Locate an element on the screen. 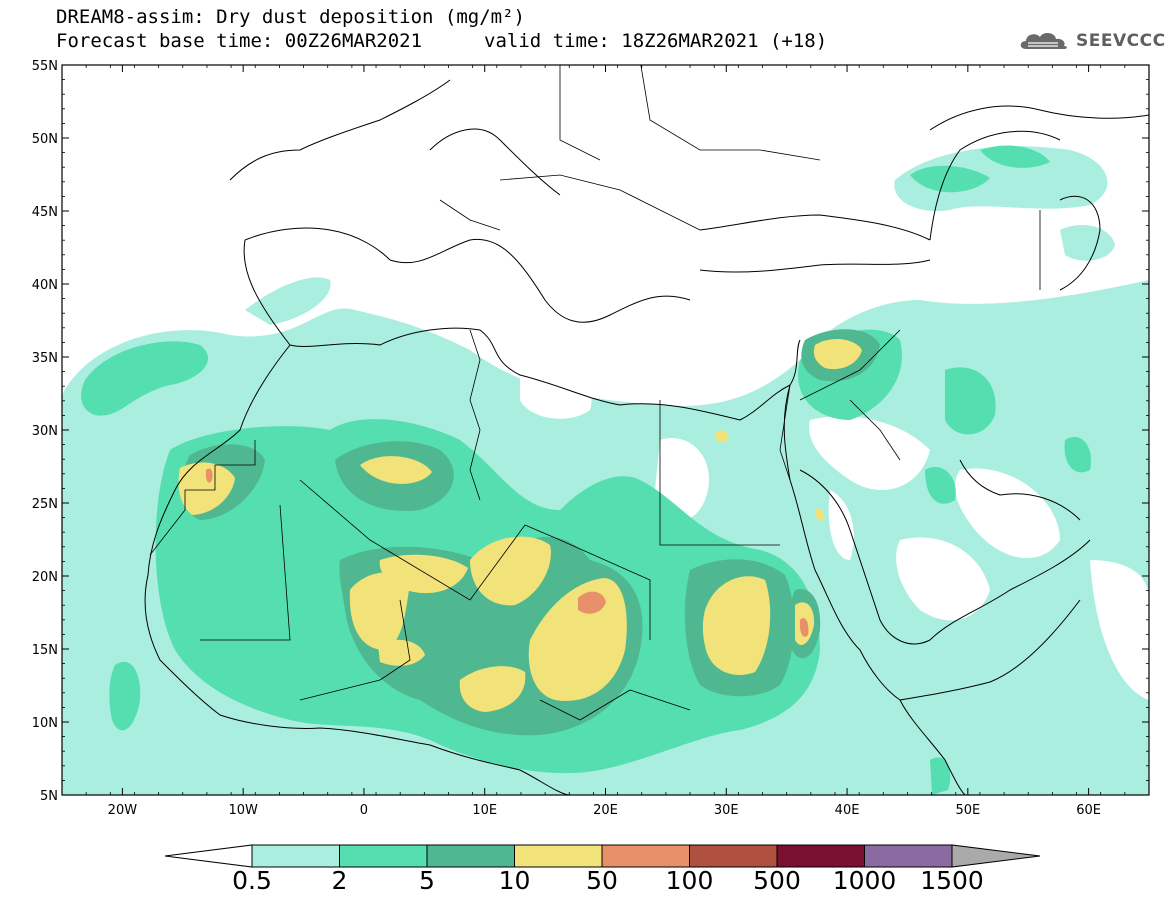  lat-label: 45N is located at coordinates (45, 212).